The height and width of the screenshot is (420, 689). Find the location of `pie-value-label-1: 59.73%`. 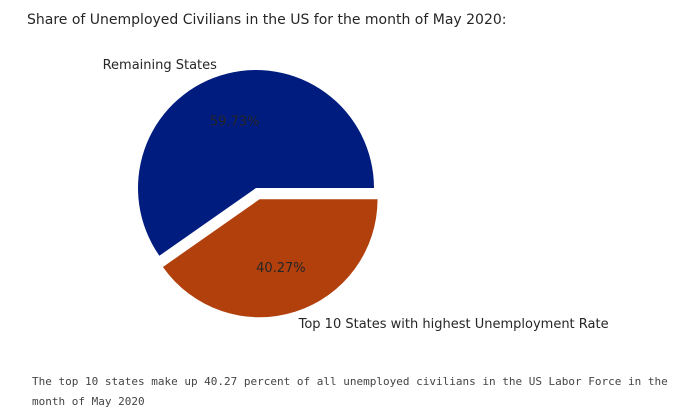

pie-value-label-1: 59.73% is located at coordinates (235, 121).